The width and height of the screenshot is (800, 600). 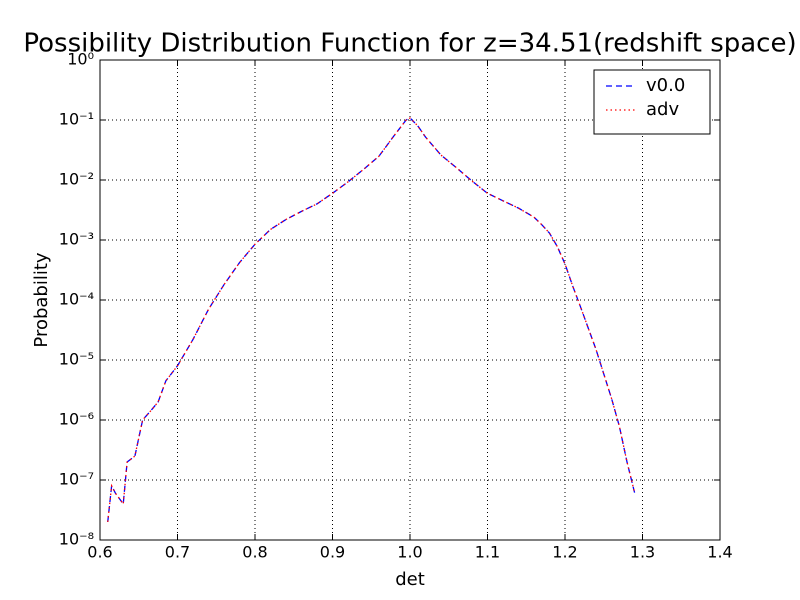 I want to click on y-tick-label: 10⁻², so click(x=76, y=179).